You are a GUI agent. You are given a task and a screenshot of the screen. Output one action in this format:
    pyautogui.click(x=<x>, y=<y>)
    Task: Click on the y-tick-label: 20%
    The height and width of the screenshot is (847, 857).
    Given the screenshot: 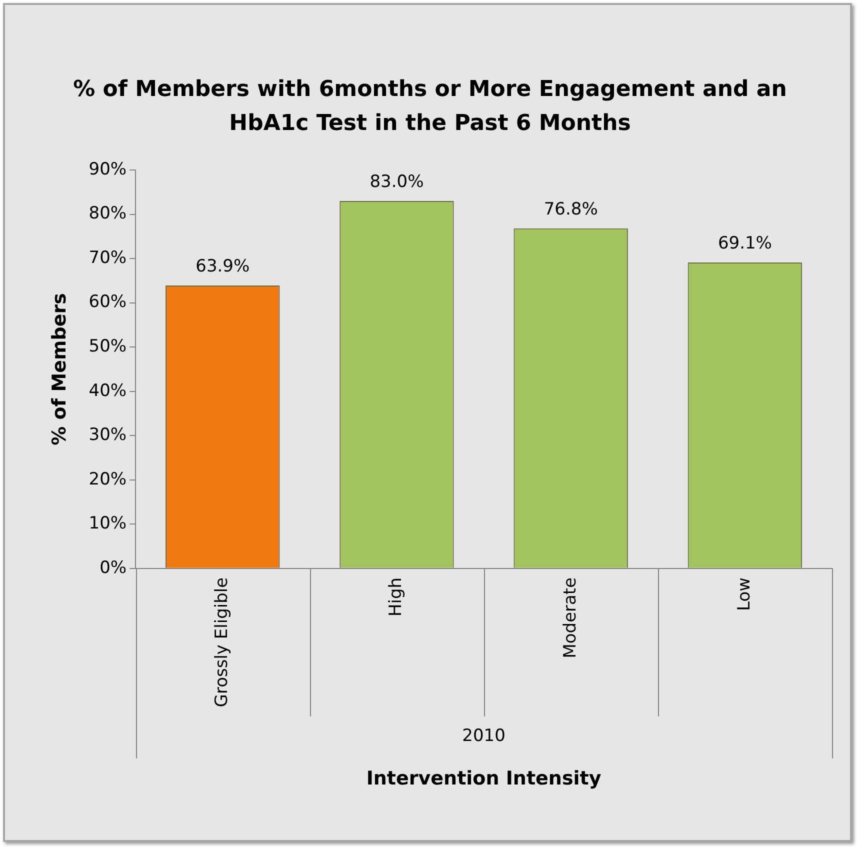 What is the action you would take?
    pyautogui.click(x=107, y=479)
    